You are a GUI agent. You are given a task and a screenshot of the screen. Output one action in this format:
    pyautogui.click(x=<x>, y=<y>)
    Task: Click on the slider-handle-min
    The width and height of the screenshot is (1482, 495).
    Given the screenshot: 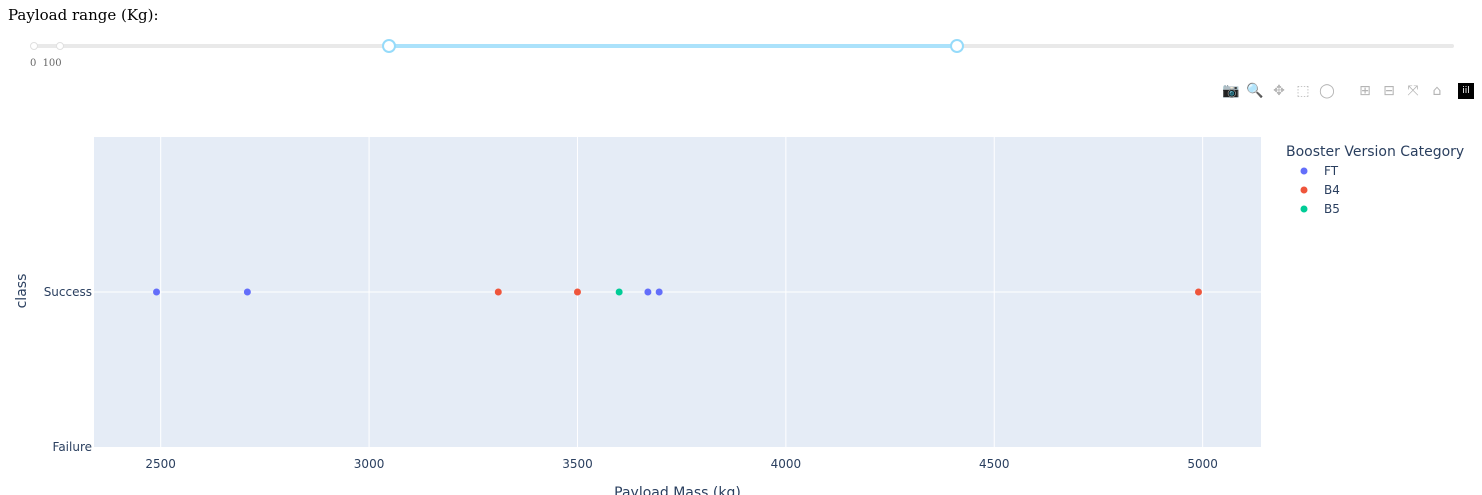 What is the action you would take?
    pyautogui.click(x=389, y=46)
    